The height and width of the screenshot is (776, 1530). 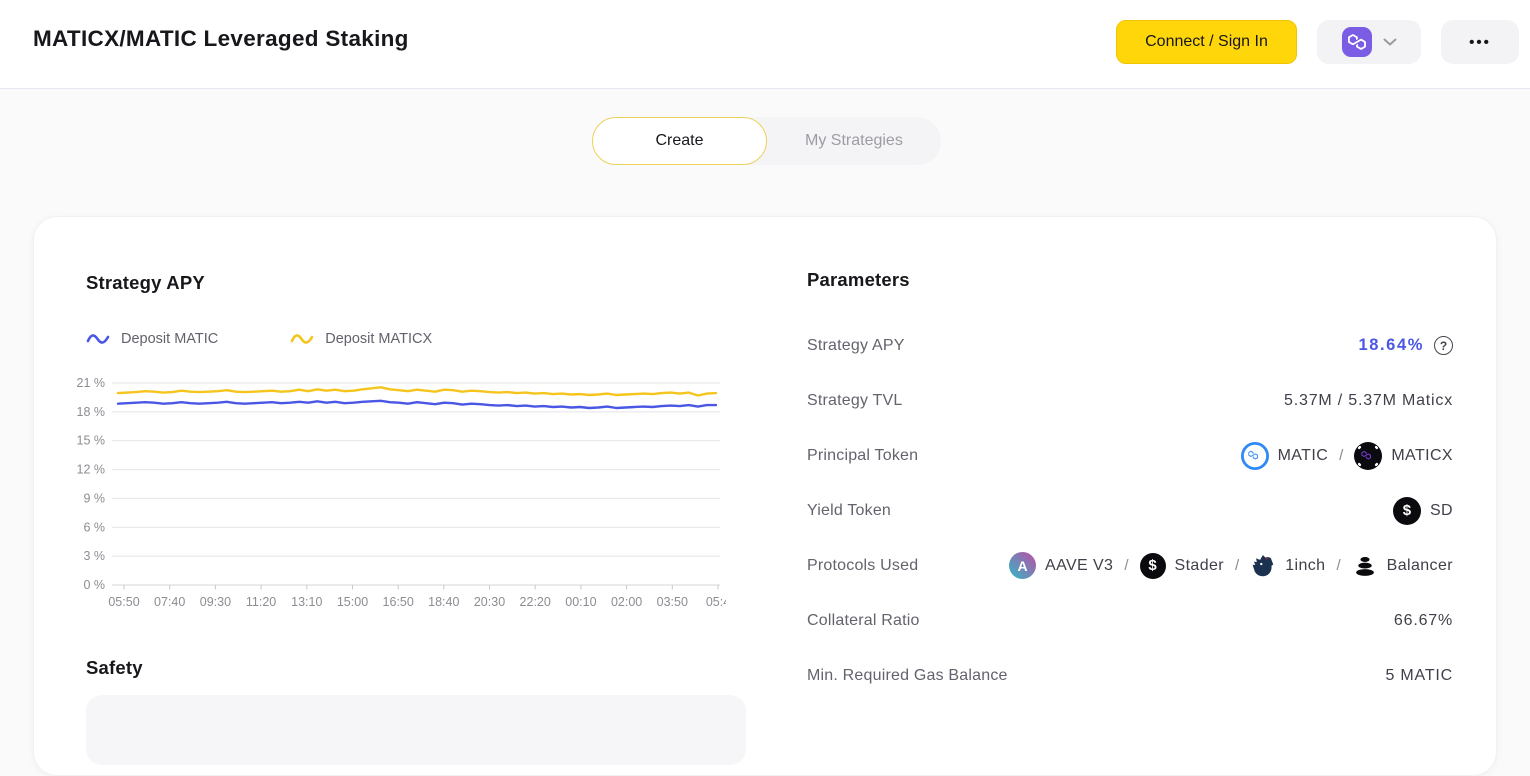 What do you see at coordinates (863, 455) in the screenshot?
I see `param-label: Principal Token` at bounding box center [863, 455].